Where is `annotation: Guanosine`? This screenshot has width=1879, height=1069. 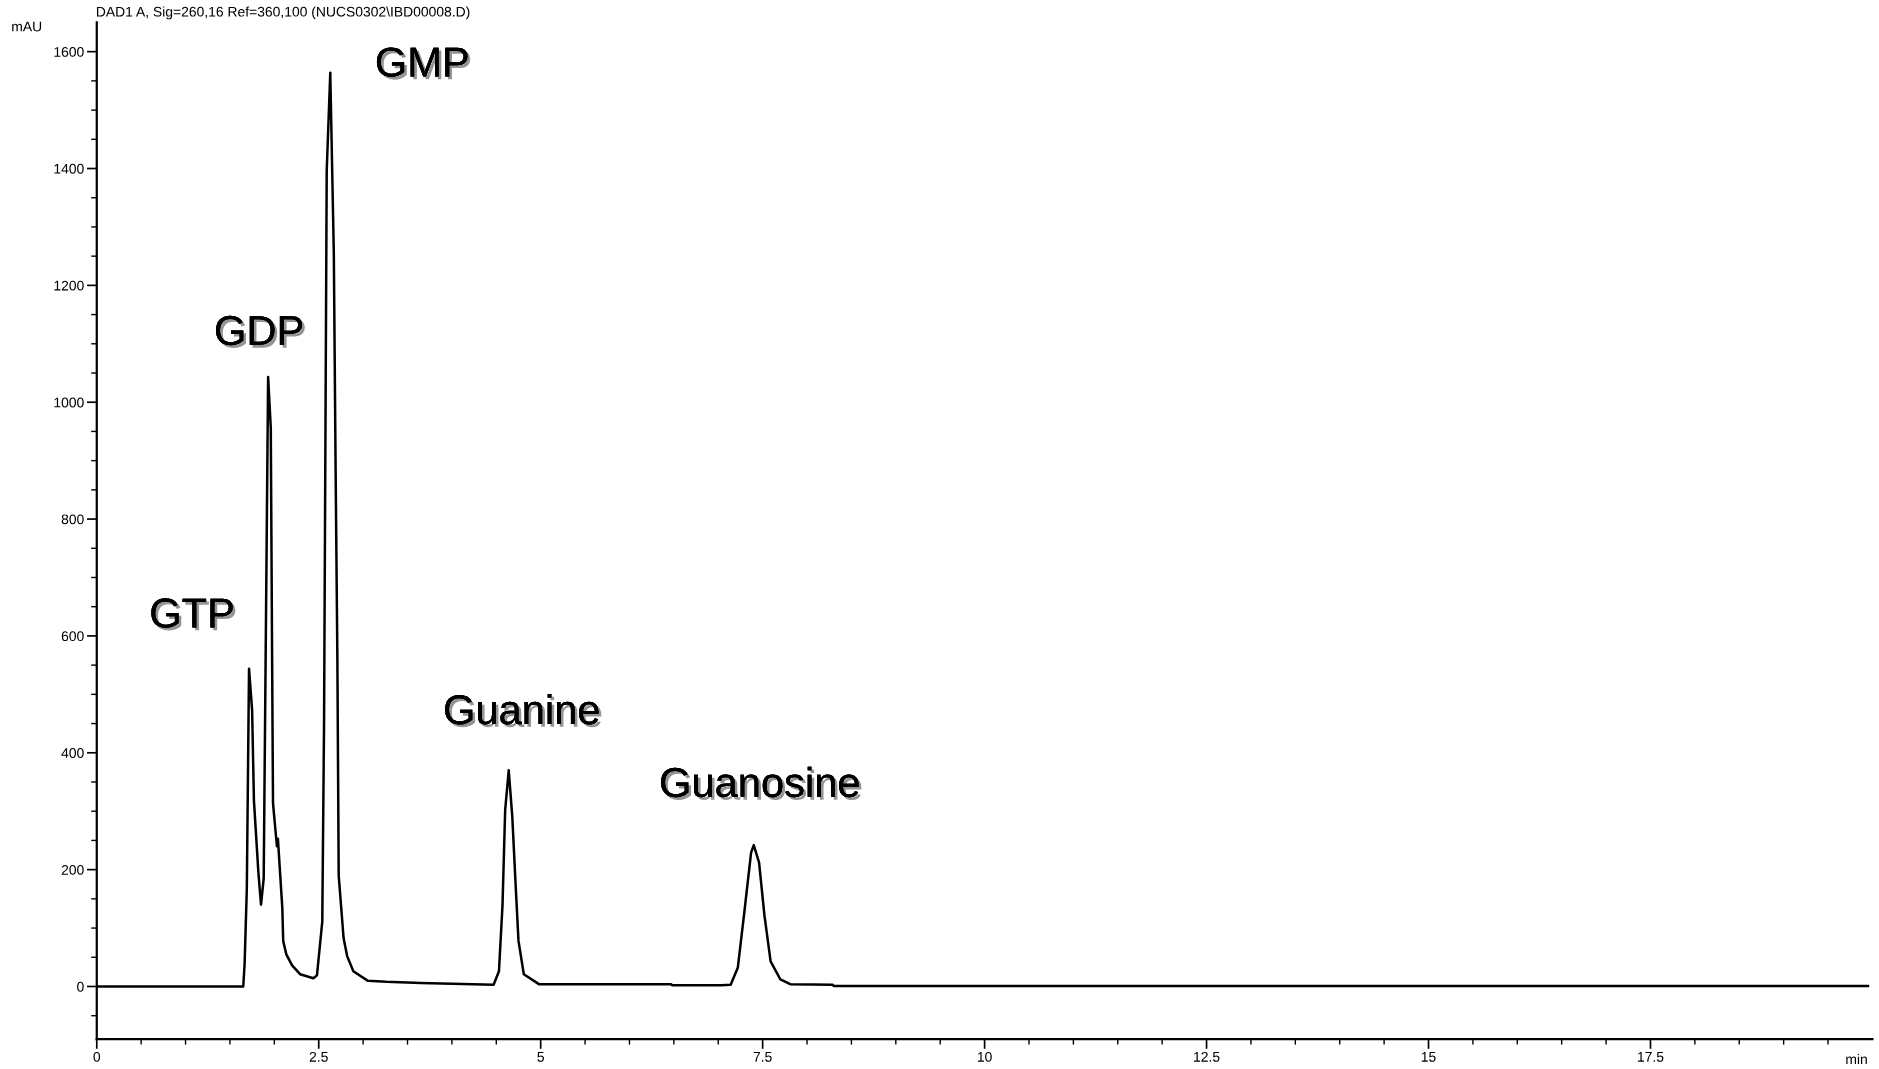
annotation: Guanosine is located at coordinates (761, 783).